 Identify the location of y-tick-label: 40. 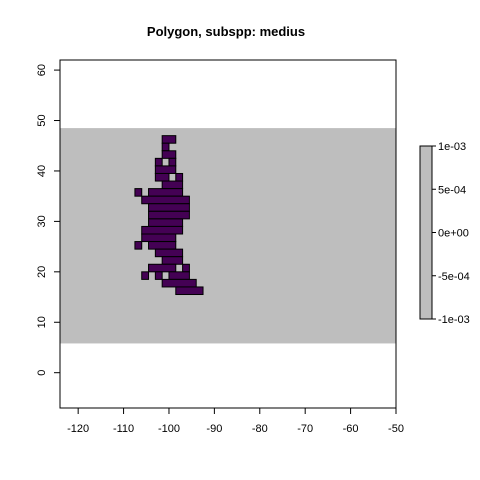
(42, 171).